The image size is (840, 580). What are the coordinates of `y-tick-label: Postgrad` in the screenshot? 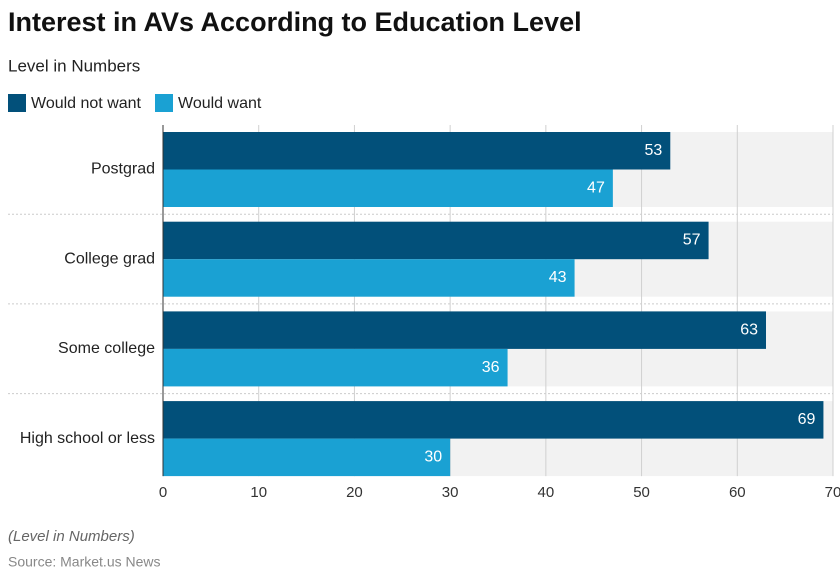 It's located at (123, 169).